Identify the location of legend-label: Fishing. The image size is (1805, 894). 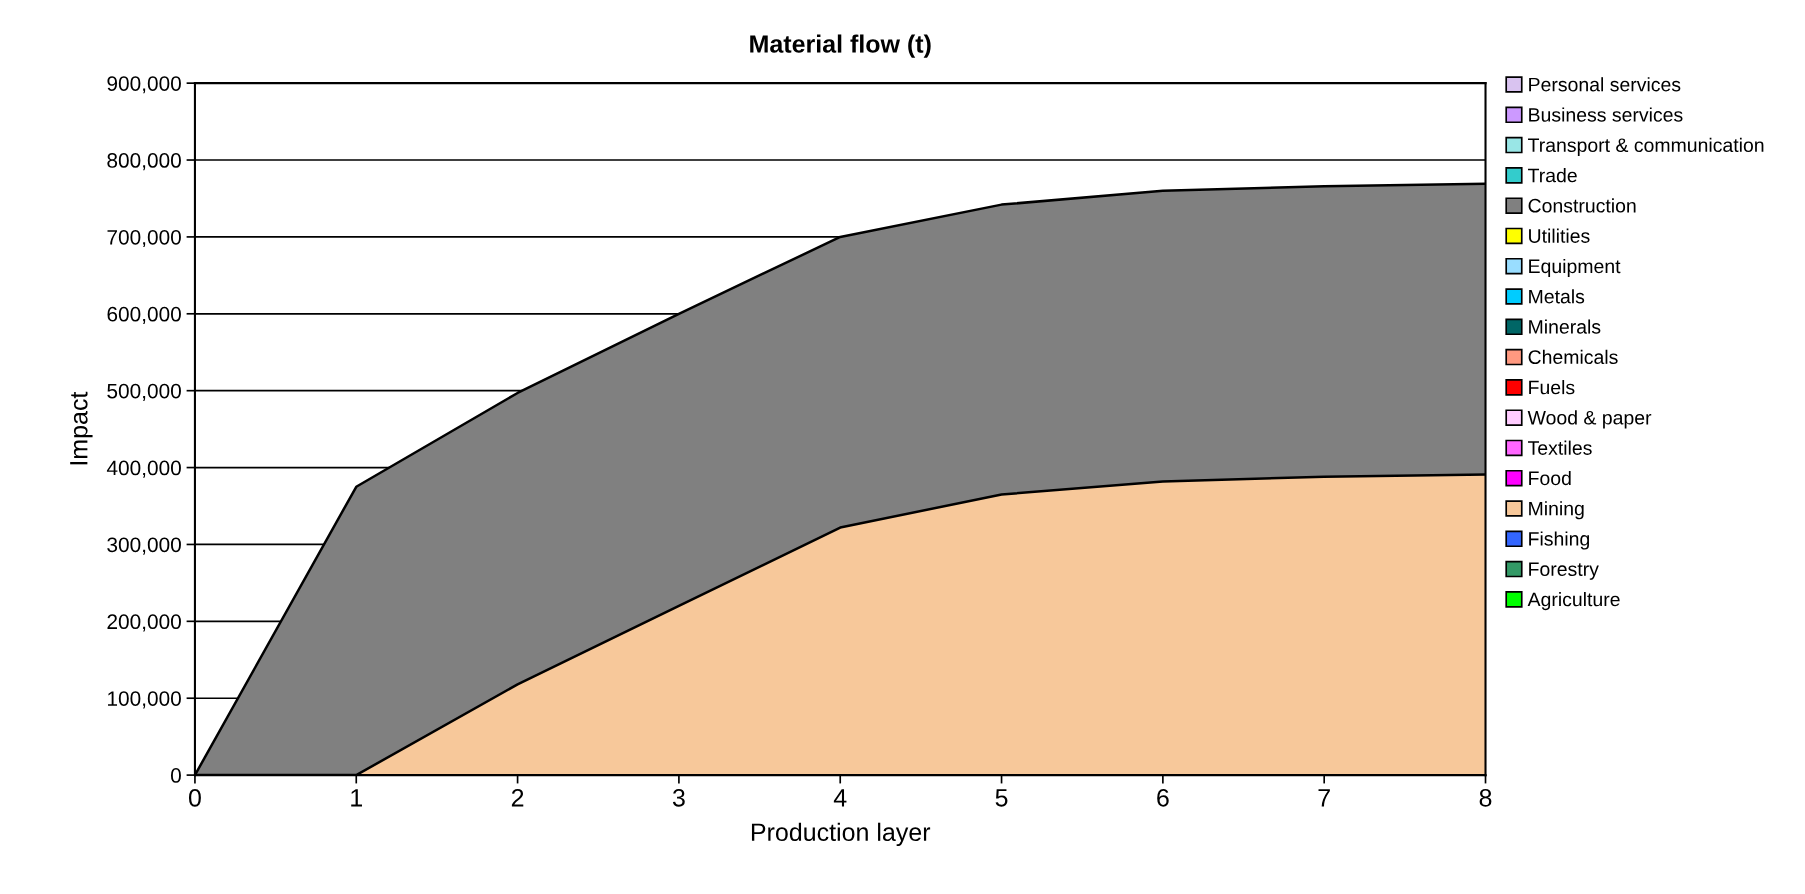
(1559, 540).